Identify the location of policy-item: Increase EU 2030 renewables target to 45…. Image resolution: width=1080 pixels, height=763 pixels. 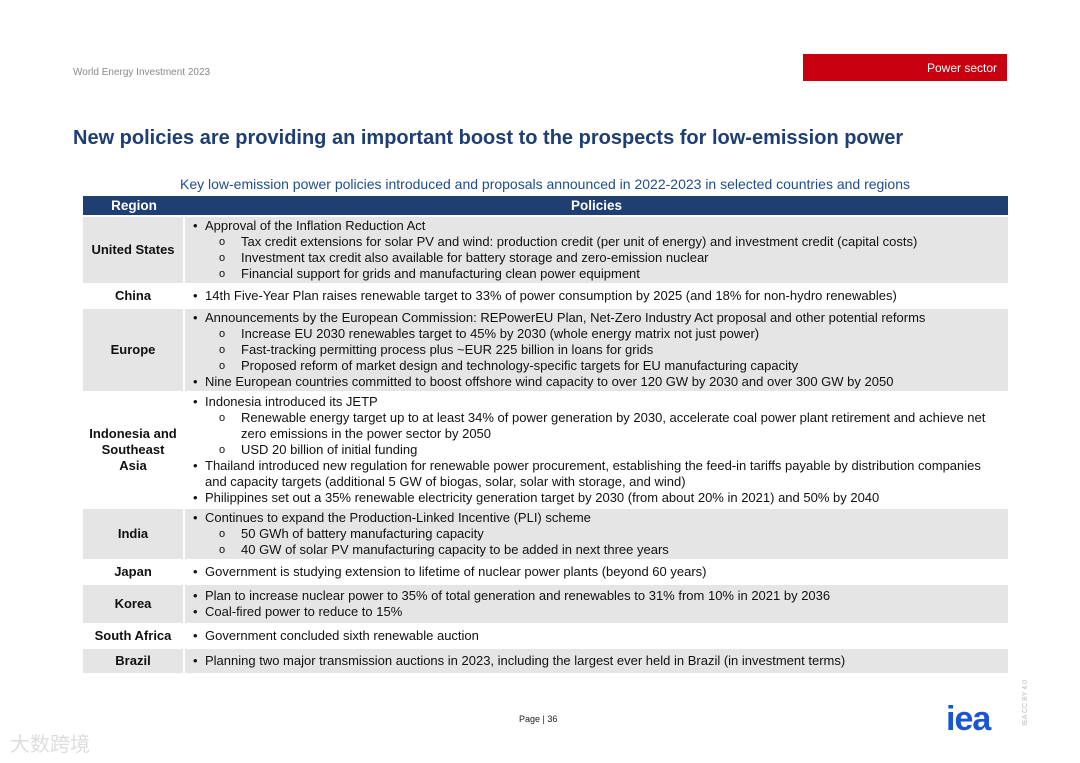
(596, 334).